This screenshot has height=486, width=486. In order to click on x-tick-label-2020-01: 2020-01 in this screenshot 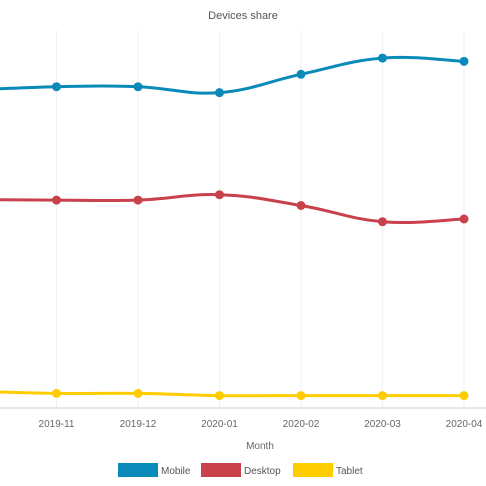, I will do `click(219, 424)`.